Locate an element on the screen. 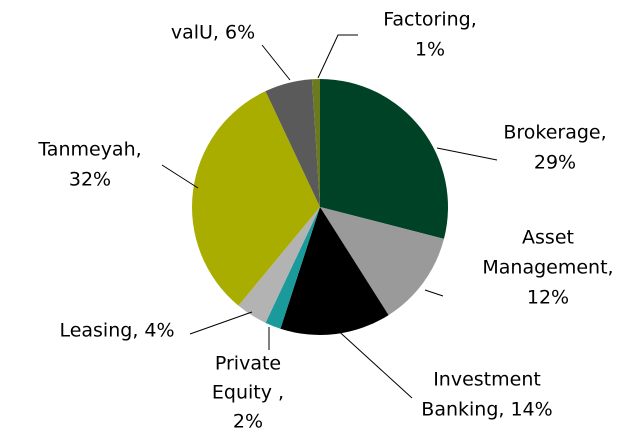 This screenshot has height=433, width=640. data-label: 2% is located at coordinates (248, 422).